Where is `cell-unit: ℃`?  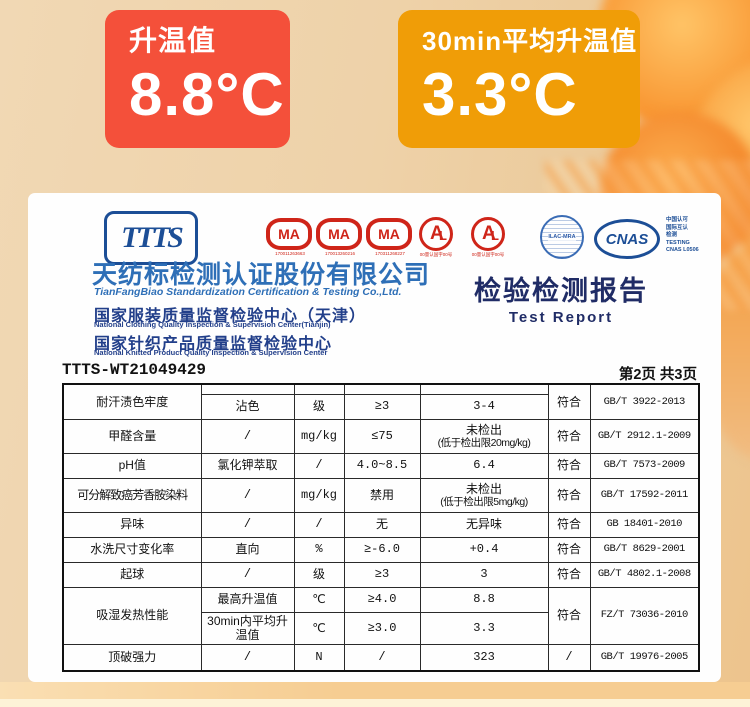 cell-unit: ℃ is located at coordinates (319, 599).